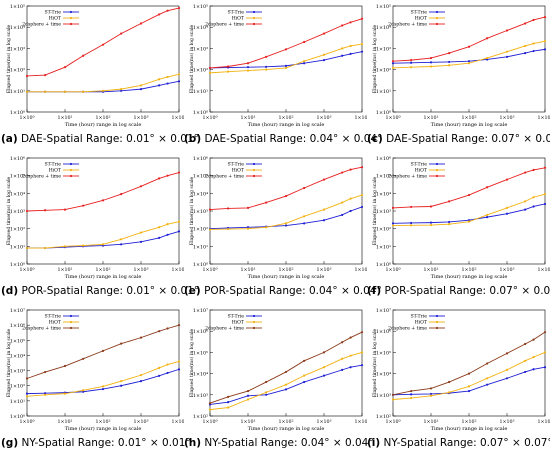 The width and height of the screenshot is (550, 456). I want to click on caption-text: POR-Spatial Range: 0.01° × 0.01°, so click(110, 291).